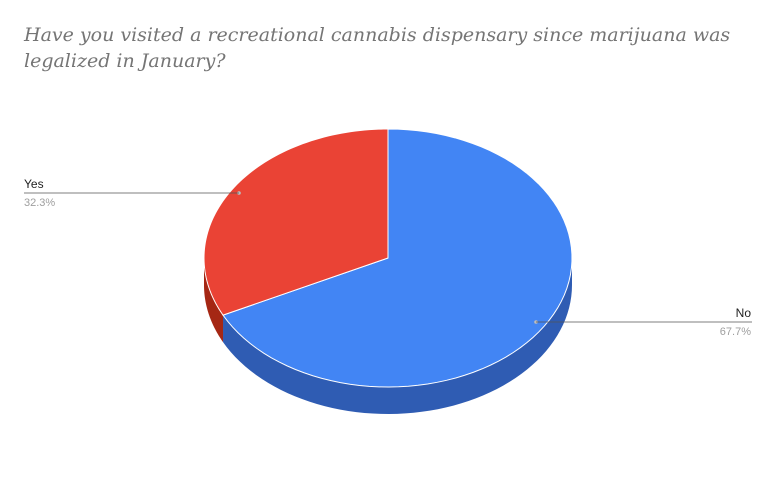 This screenshot has height=480, width=776. What do you see at coordinates (296, 222) in the screenshot?
I see `slice-yes` at bounding box center [296, 222].